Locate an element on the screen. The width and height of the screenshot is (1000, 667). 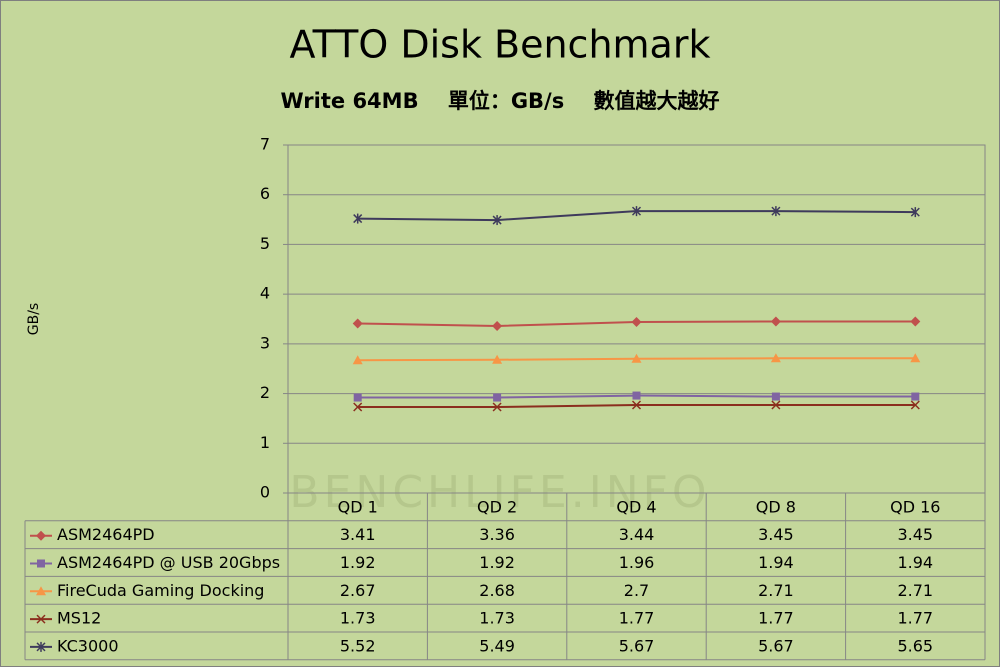
legend-label: KC3000 is located at coordinates (88, 645).